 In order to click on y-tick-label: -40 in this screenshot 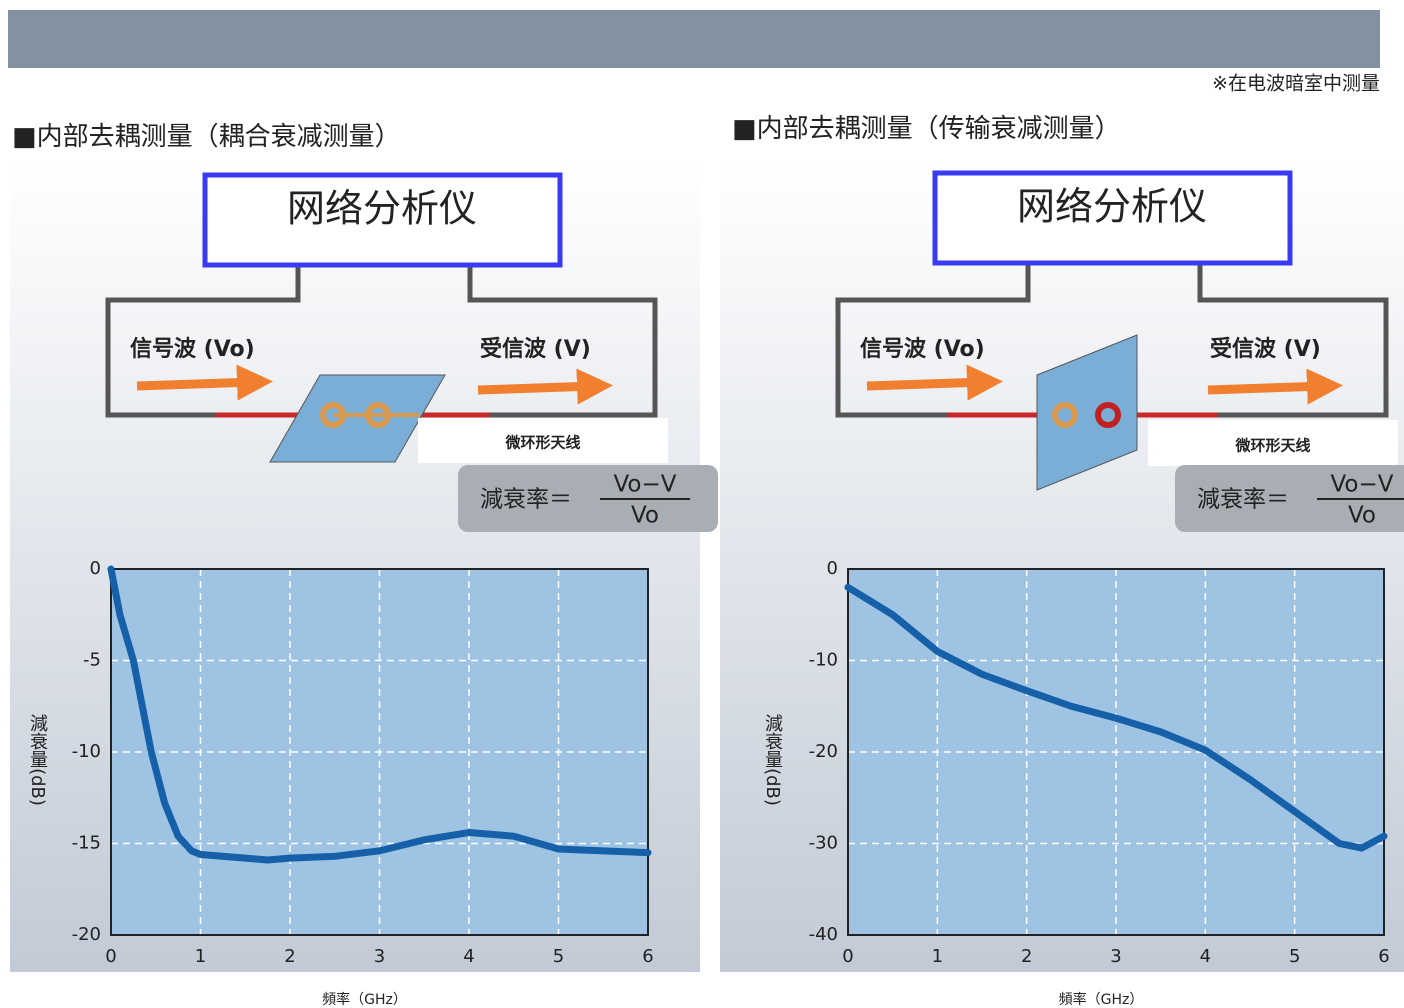, I will do `click(823, 934)`.